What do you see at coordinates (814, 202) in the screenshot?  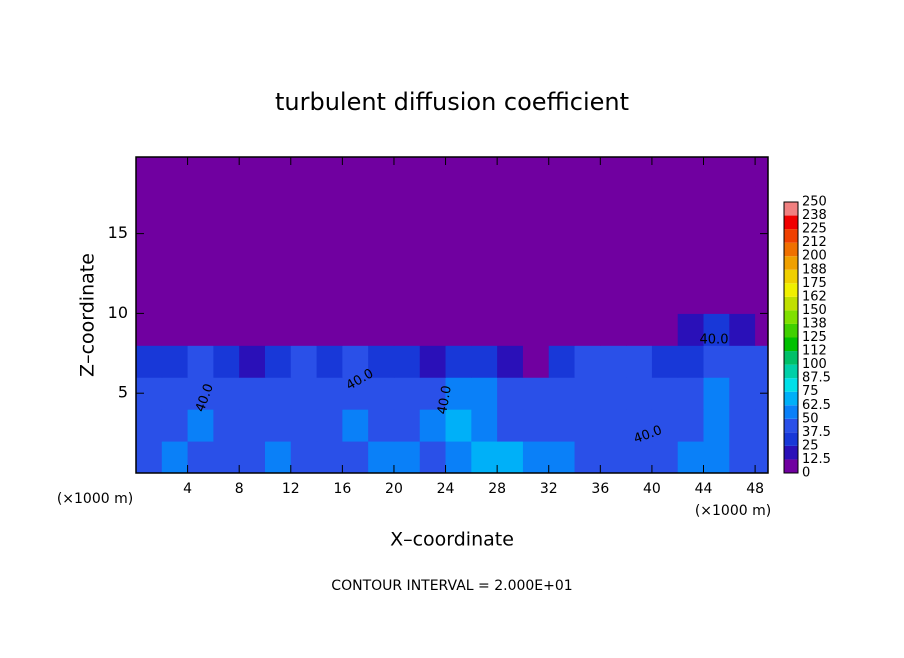 I see `colorbar-label: 250` at bounding box center [814, 202].